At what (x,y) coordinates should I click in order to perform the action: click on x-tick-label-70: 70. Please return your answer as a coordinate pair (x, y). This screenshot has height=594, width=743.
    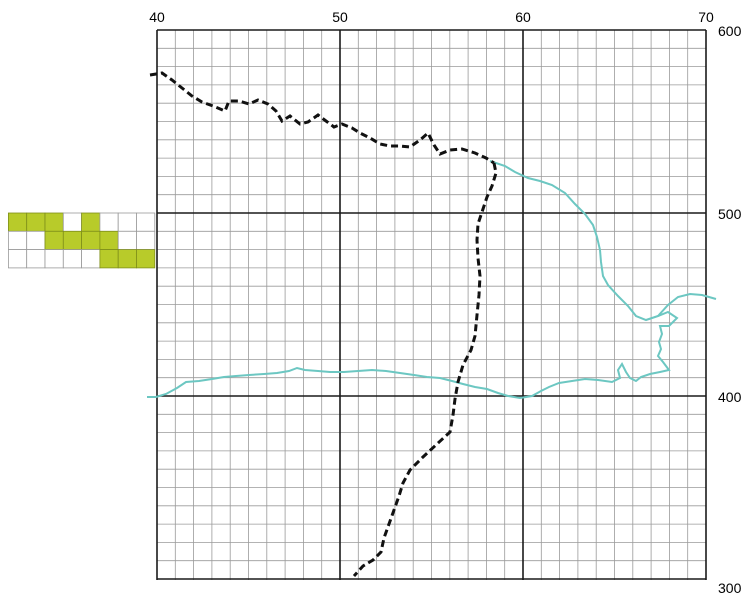
    Looking at the image, I should click on (706, 17).